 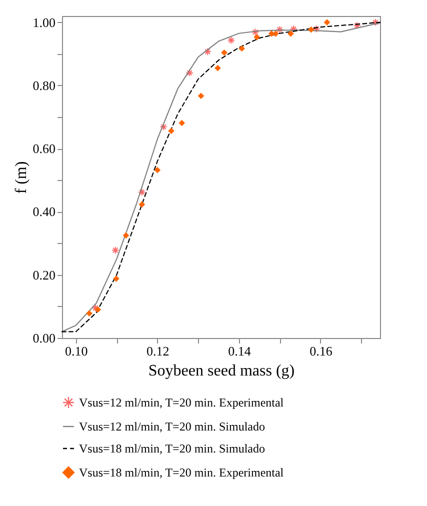 What do you see at coordinates (44, 22) in the screenshot?
I see `y-tick-label: 1.00` at bounding box center [44, 22].